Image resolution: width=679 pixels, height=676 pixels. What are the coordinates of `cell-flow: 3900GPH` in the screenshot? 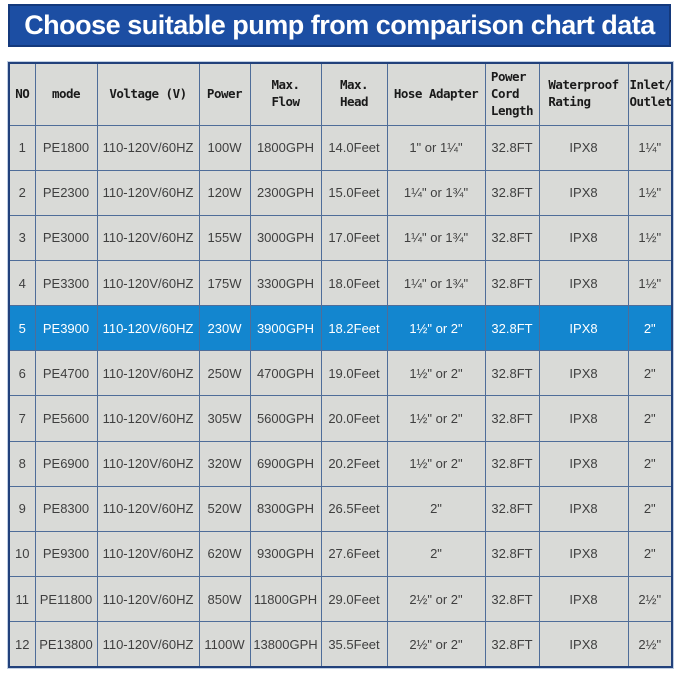 It's located at (285, 328).